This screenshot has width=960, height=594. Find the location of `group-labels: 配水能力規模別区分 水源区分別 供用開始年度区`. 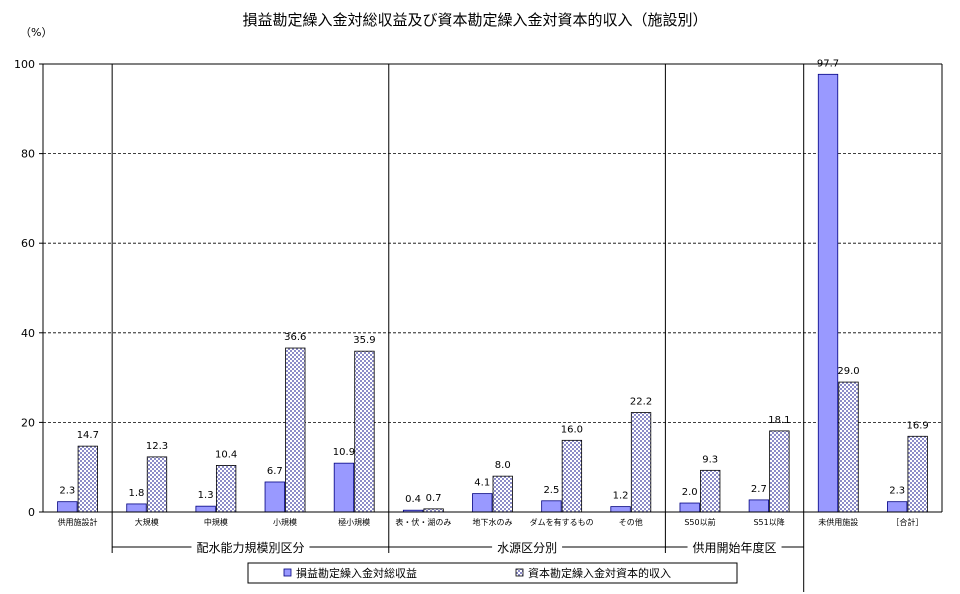

group-labels: 配水能力規模別区分 水源区分別 供用開始年度区 is located at coordinates (458, 547).